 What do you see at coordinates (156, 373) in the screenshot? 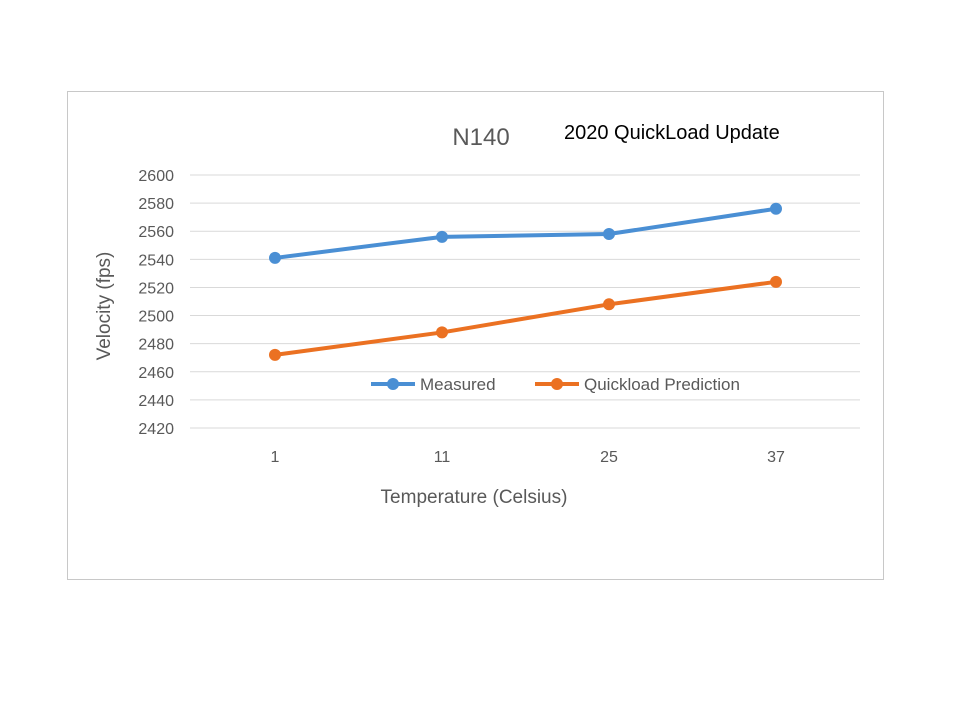
I see `y-tick-label: 2460` at bounding box center [156, 373].